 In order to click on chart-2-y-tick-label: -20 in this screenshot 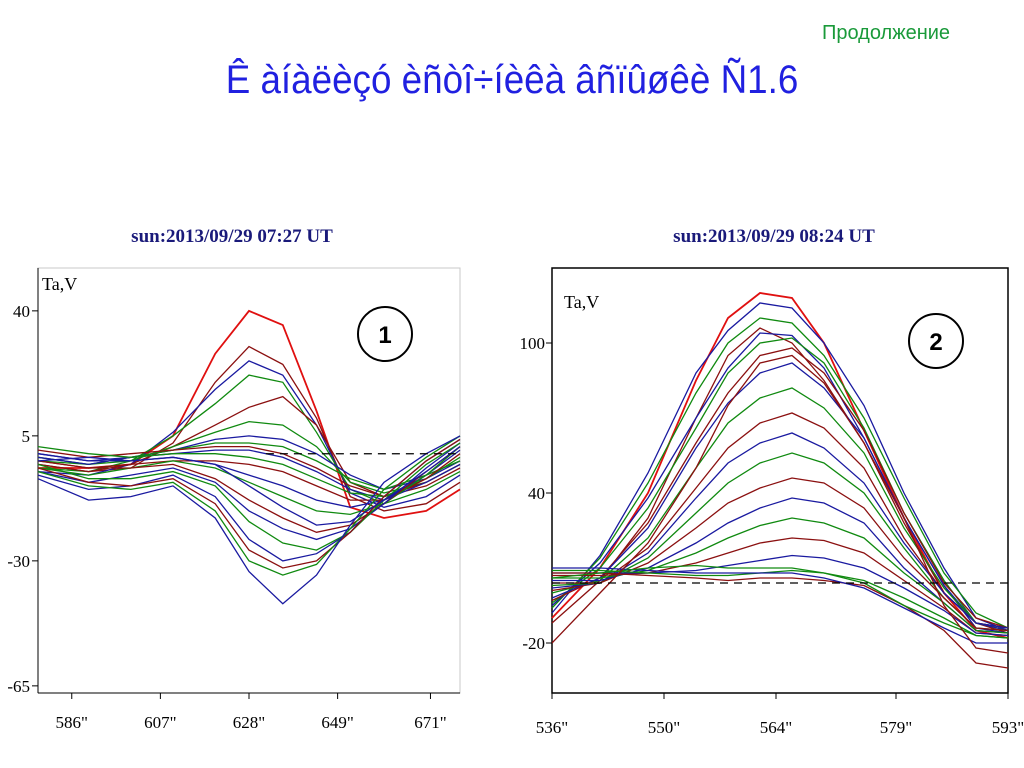, I will do `click(533, 643)`.